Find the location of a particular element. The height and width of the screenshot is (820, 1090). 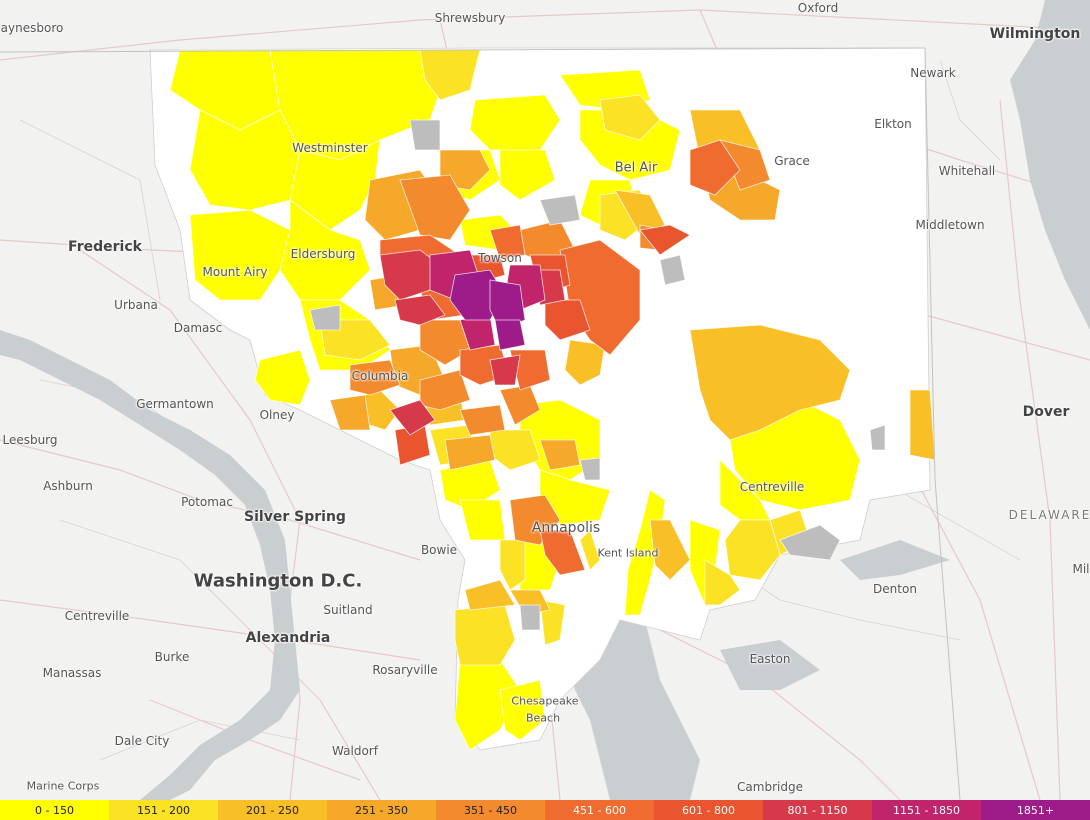

place-label-germantown: Germantown is located at coordinates (175, 404).